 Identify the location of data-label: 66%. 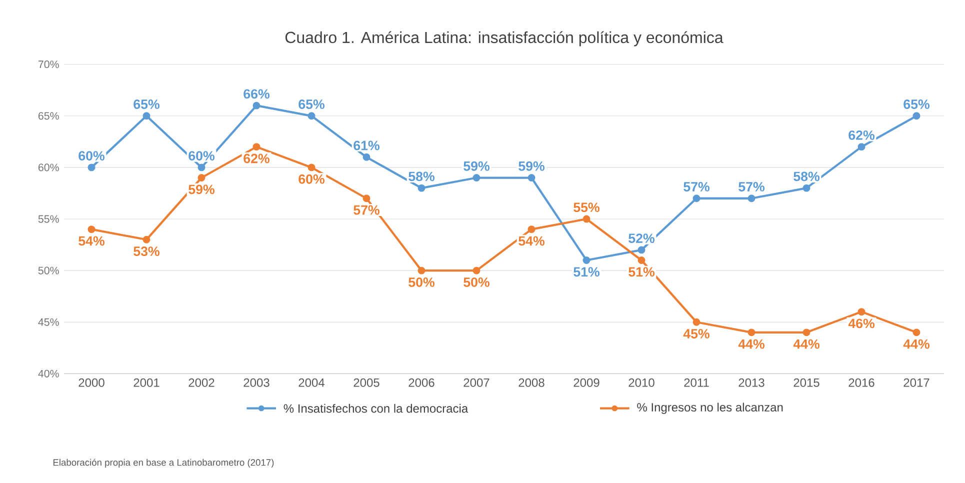
(257, 94).